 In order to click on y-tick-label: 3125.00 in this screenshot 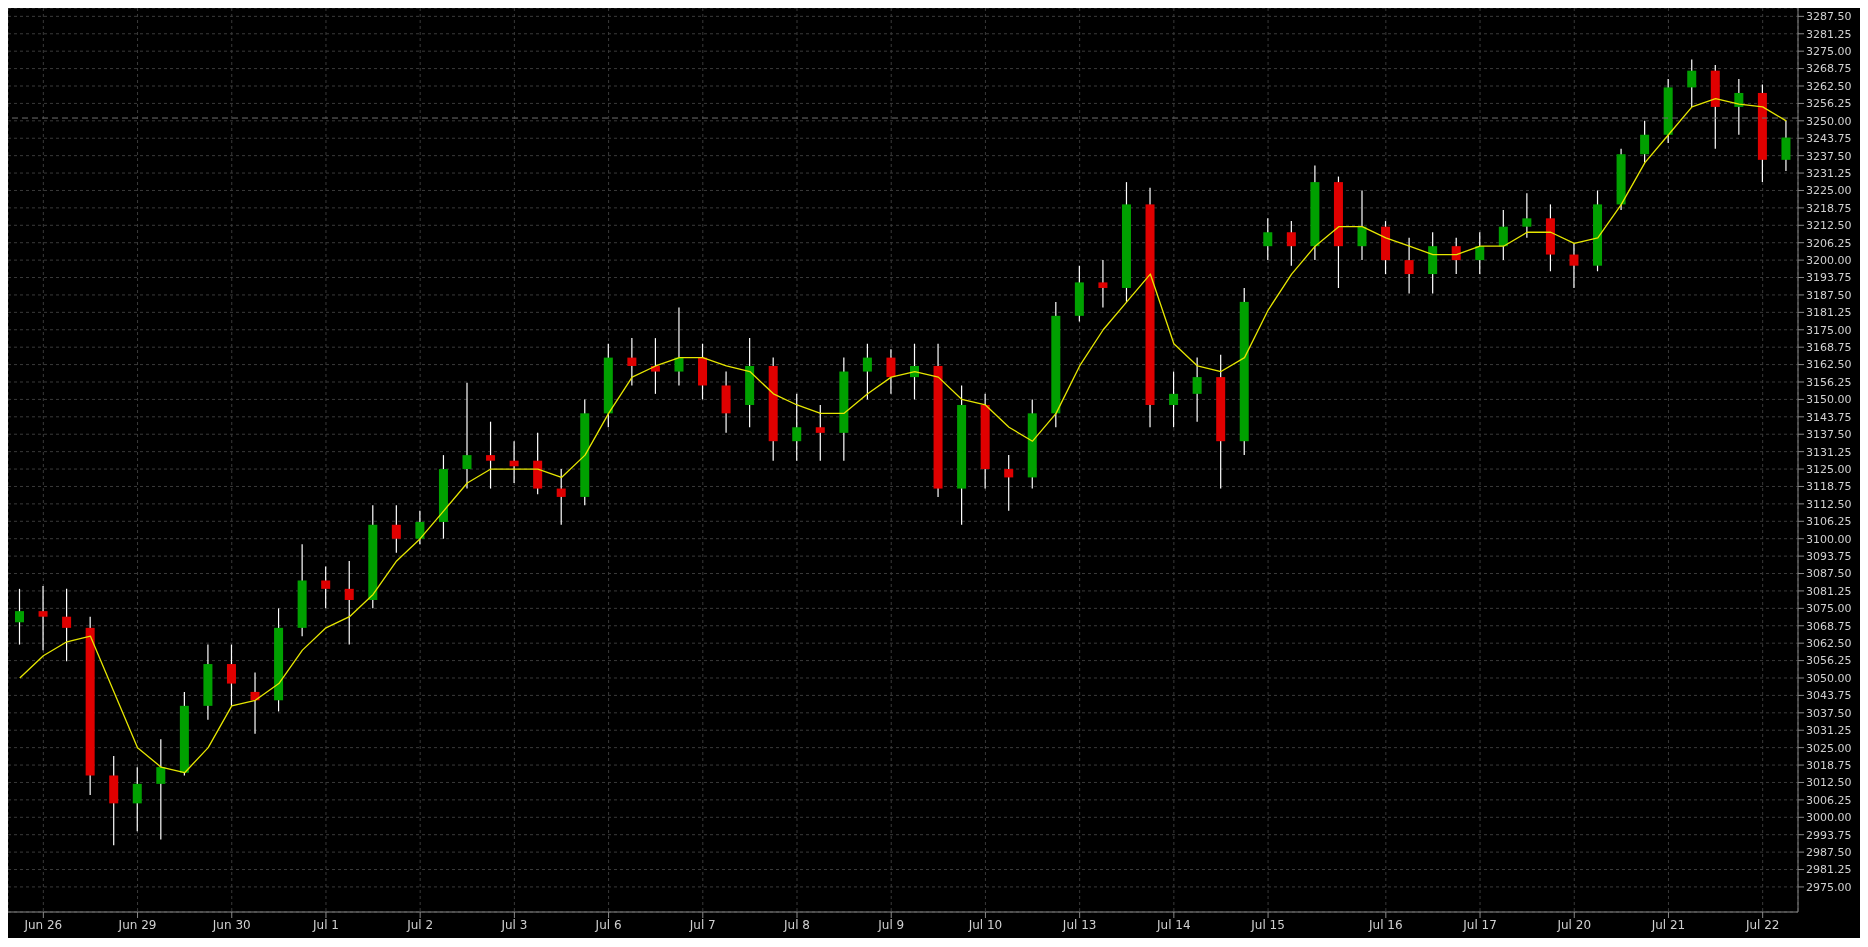, I will do `click(1829, 469)`.